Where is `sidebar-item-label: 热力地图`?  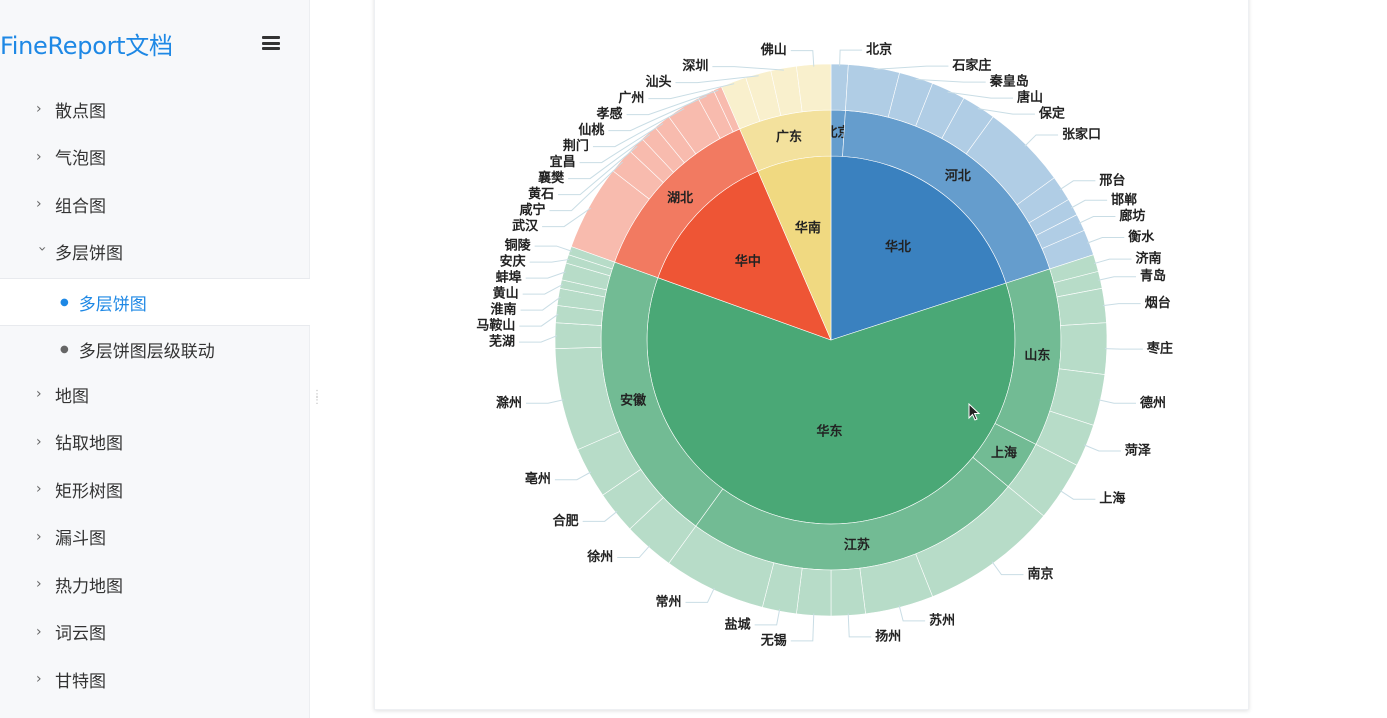
sidebar-item-label: 热力地图 is located at coordinates (89, 586).